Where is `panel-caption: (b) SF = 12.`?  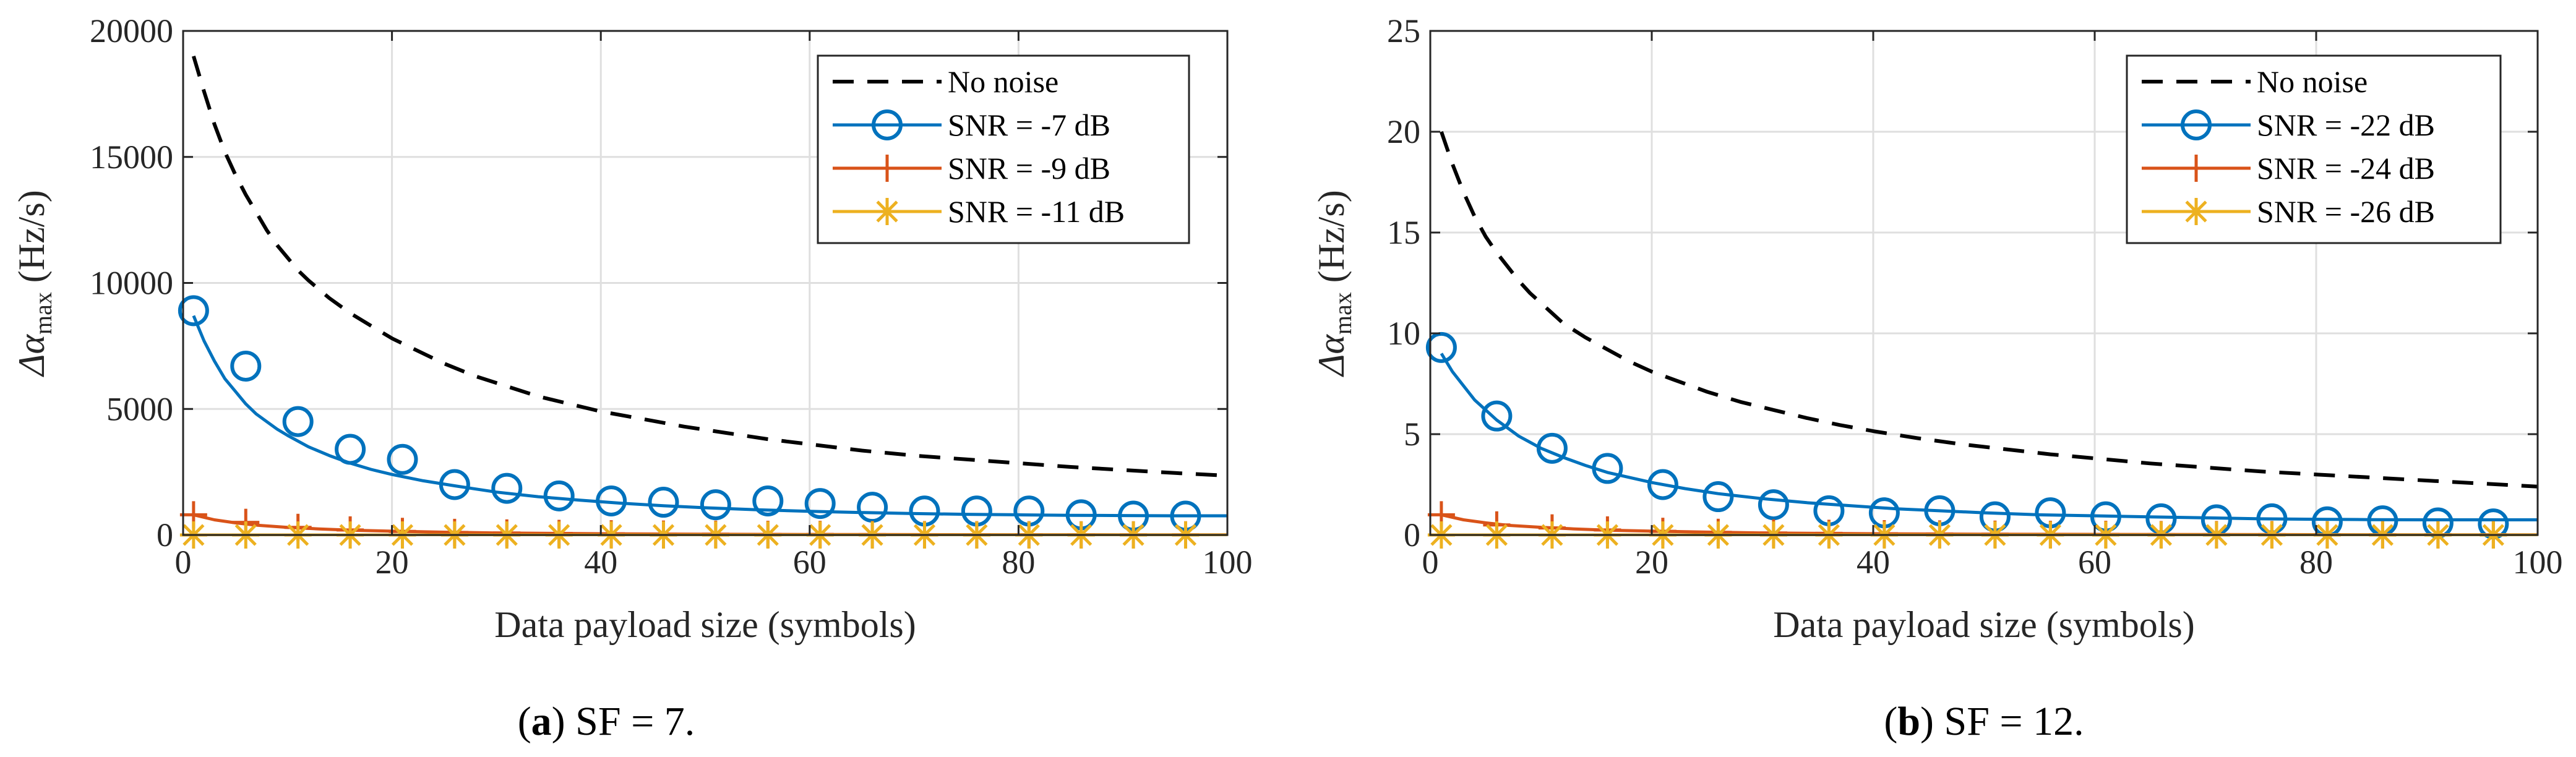 panel-caption: (b) SF = 12. is located at coordinates (1984, 721).